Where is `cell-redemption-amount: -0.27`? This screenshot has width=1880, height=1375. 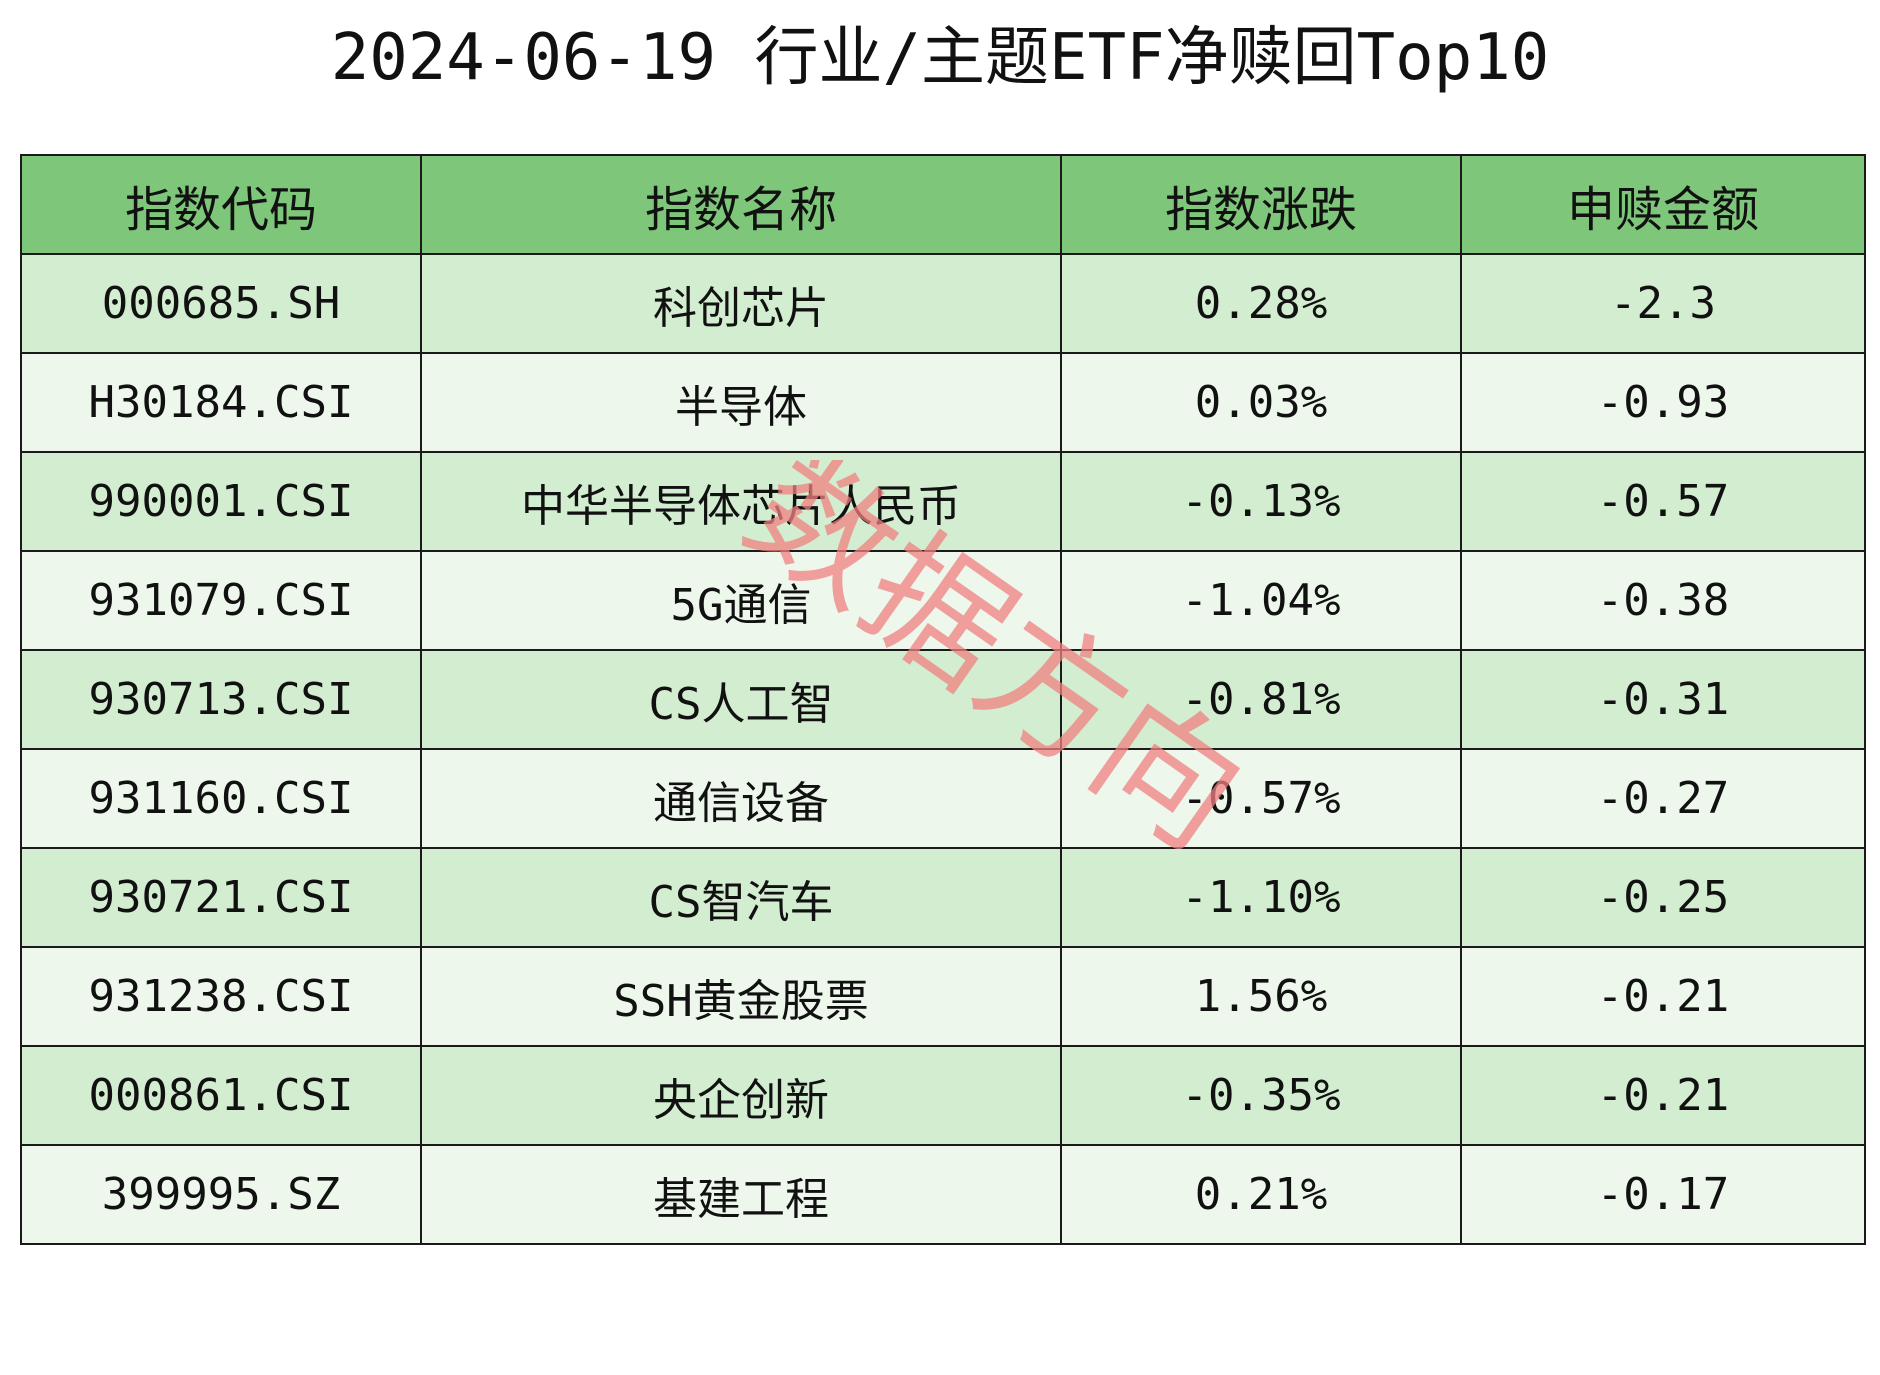 cell-redemption-amount: -0.27 is located at coordinates (1663, 798).